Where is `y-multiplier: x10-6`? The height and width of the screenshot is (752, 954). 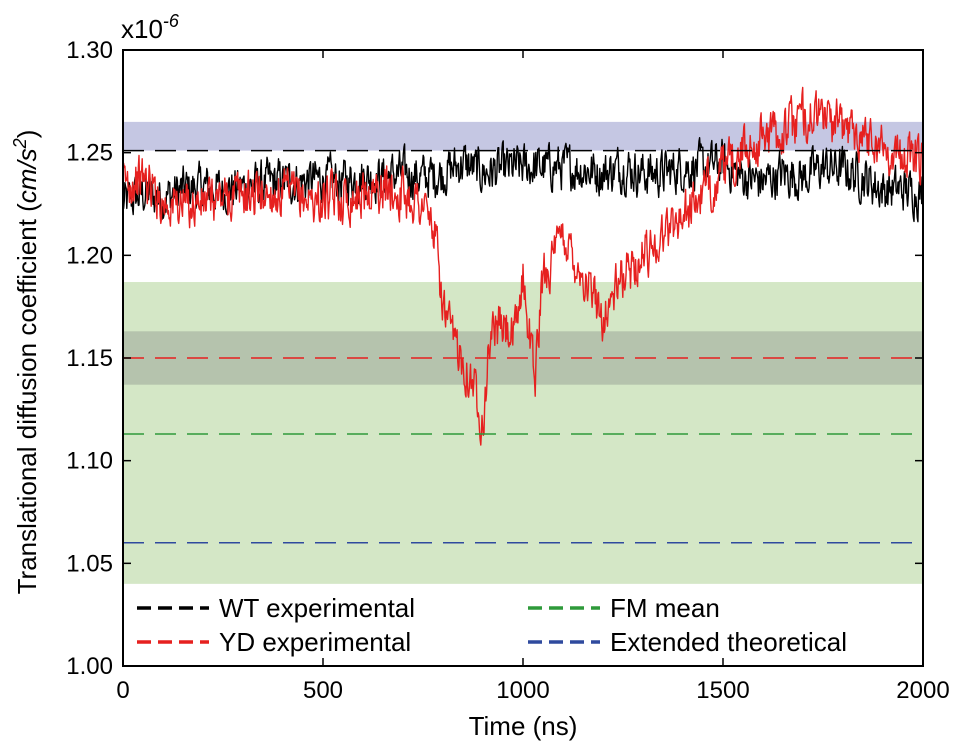 y-multiplier: x10-6 is located at coordinates (150, 27).